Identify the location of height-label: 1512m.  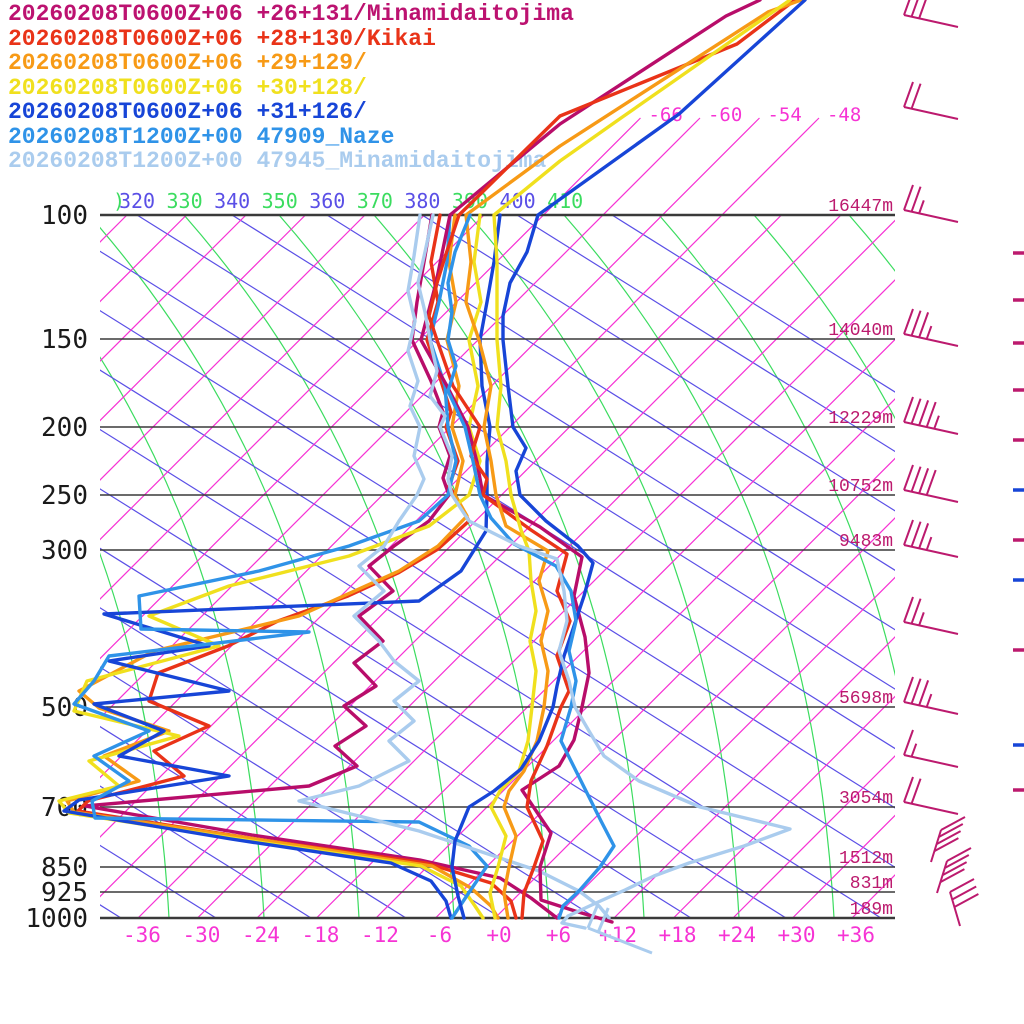
(866, 859).